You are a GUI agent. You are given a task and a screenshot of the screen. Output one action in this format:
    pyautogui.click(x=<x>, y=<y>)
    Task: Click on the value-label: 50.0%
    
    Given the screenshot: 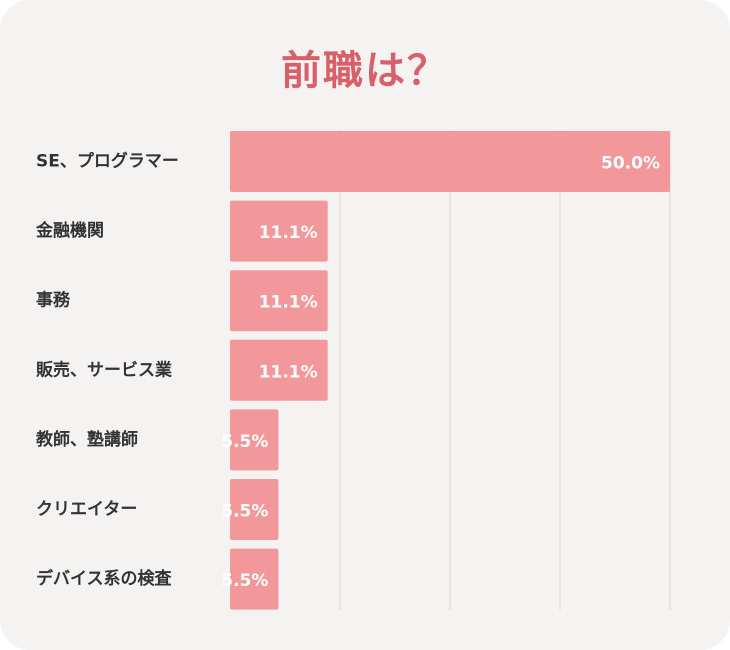 What is the action you would take?
    pyautogui.click(x=630, y=164)
    